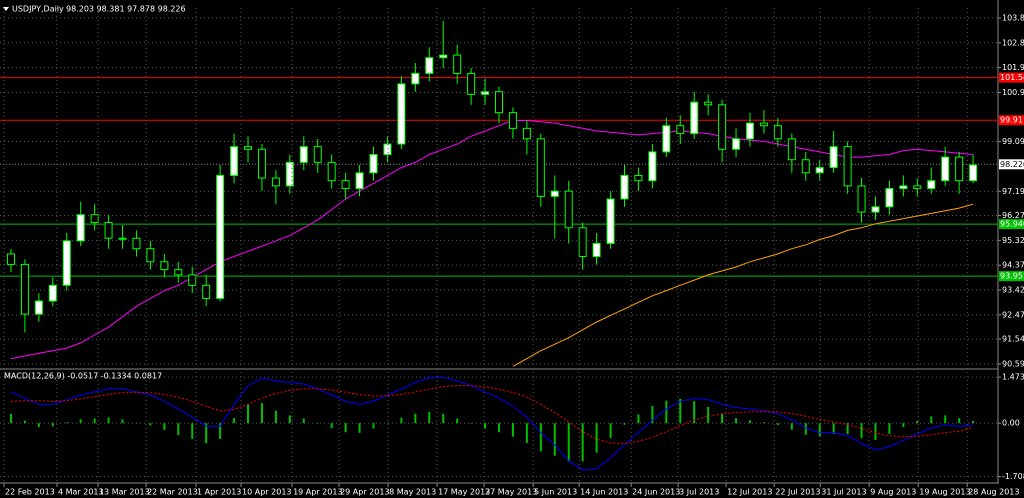  Describe the element at coordinates (266, 492) in the screenshot. I see `x-tick-label: 10 Apr 2013` at that location.